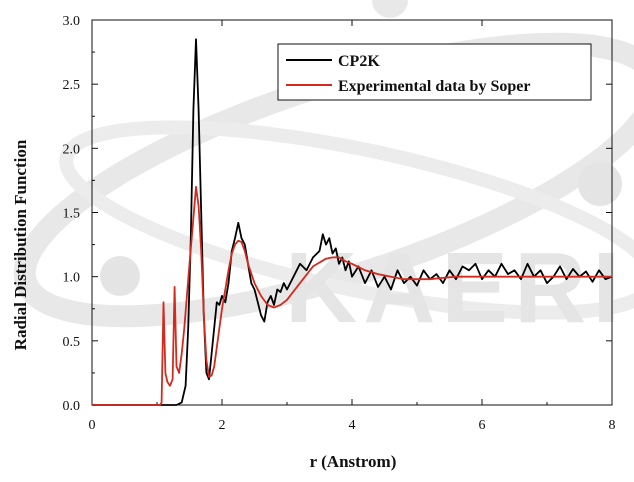  What do you see at coordinates (72, 21) in the screenshot?
I see `y-tick-label: 3.0` at bounding box center [72, 21].